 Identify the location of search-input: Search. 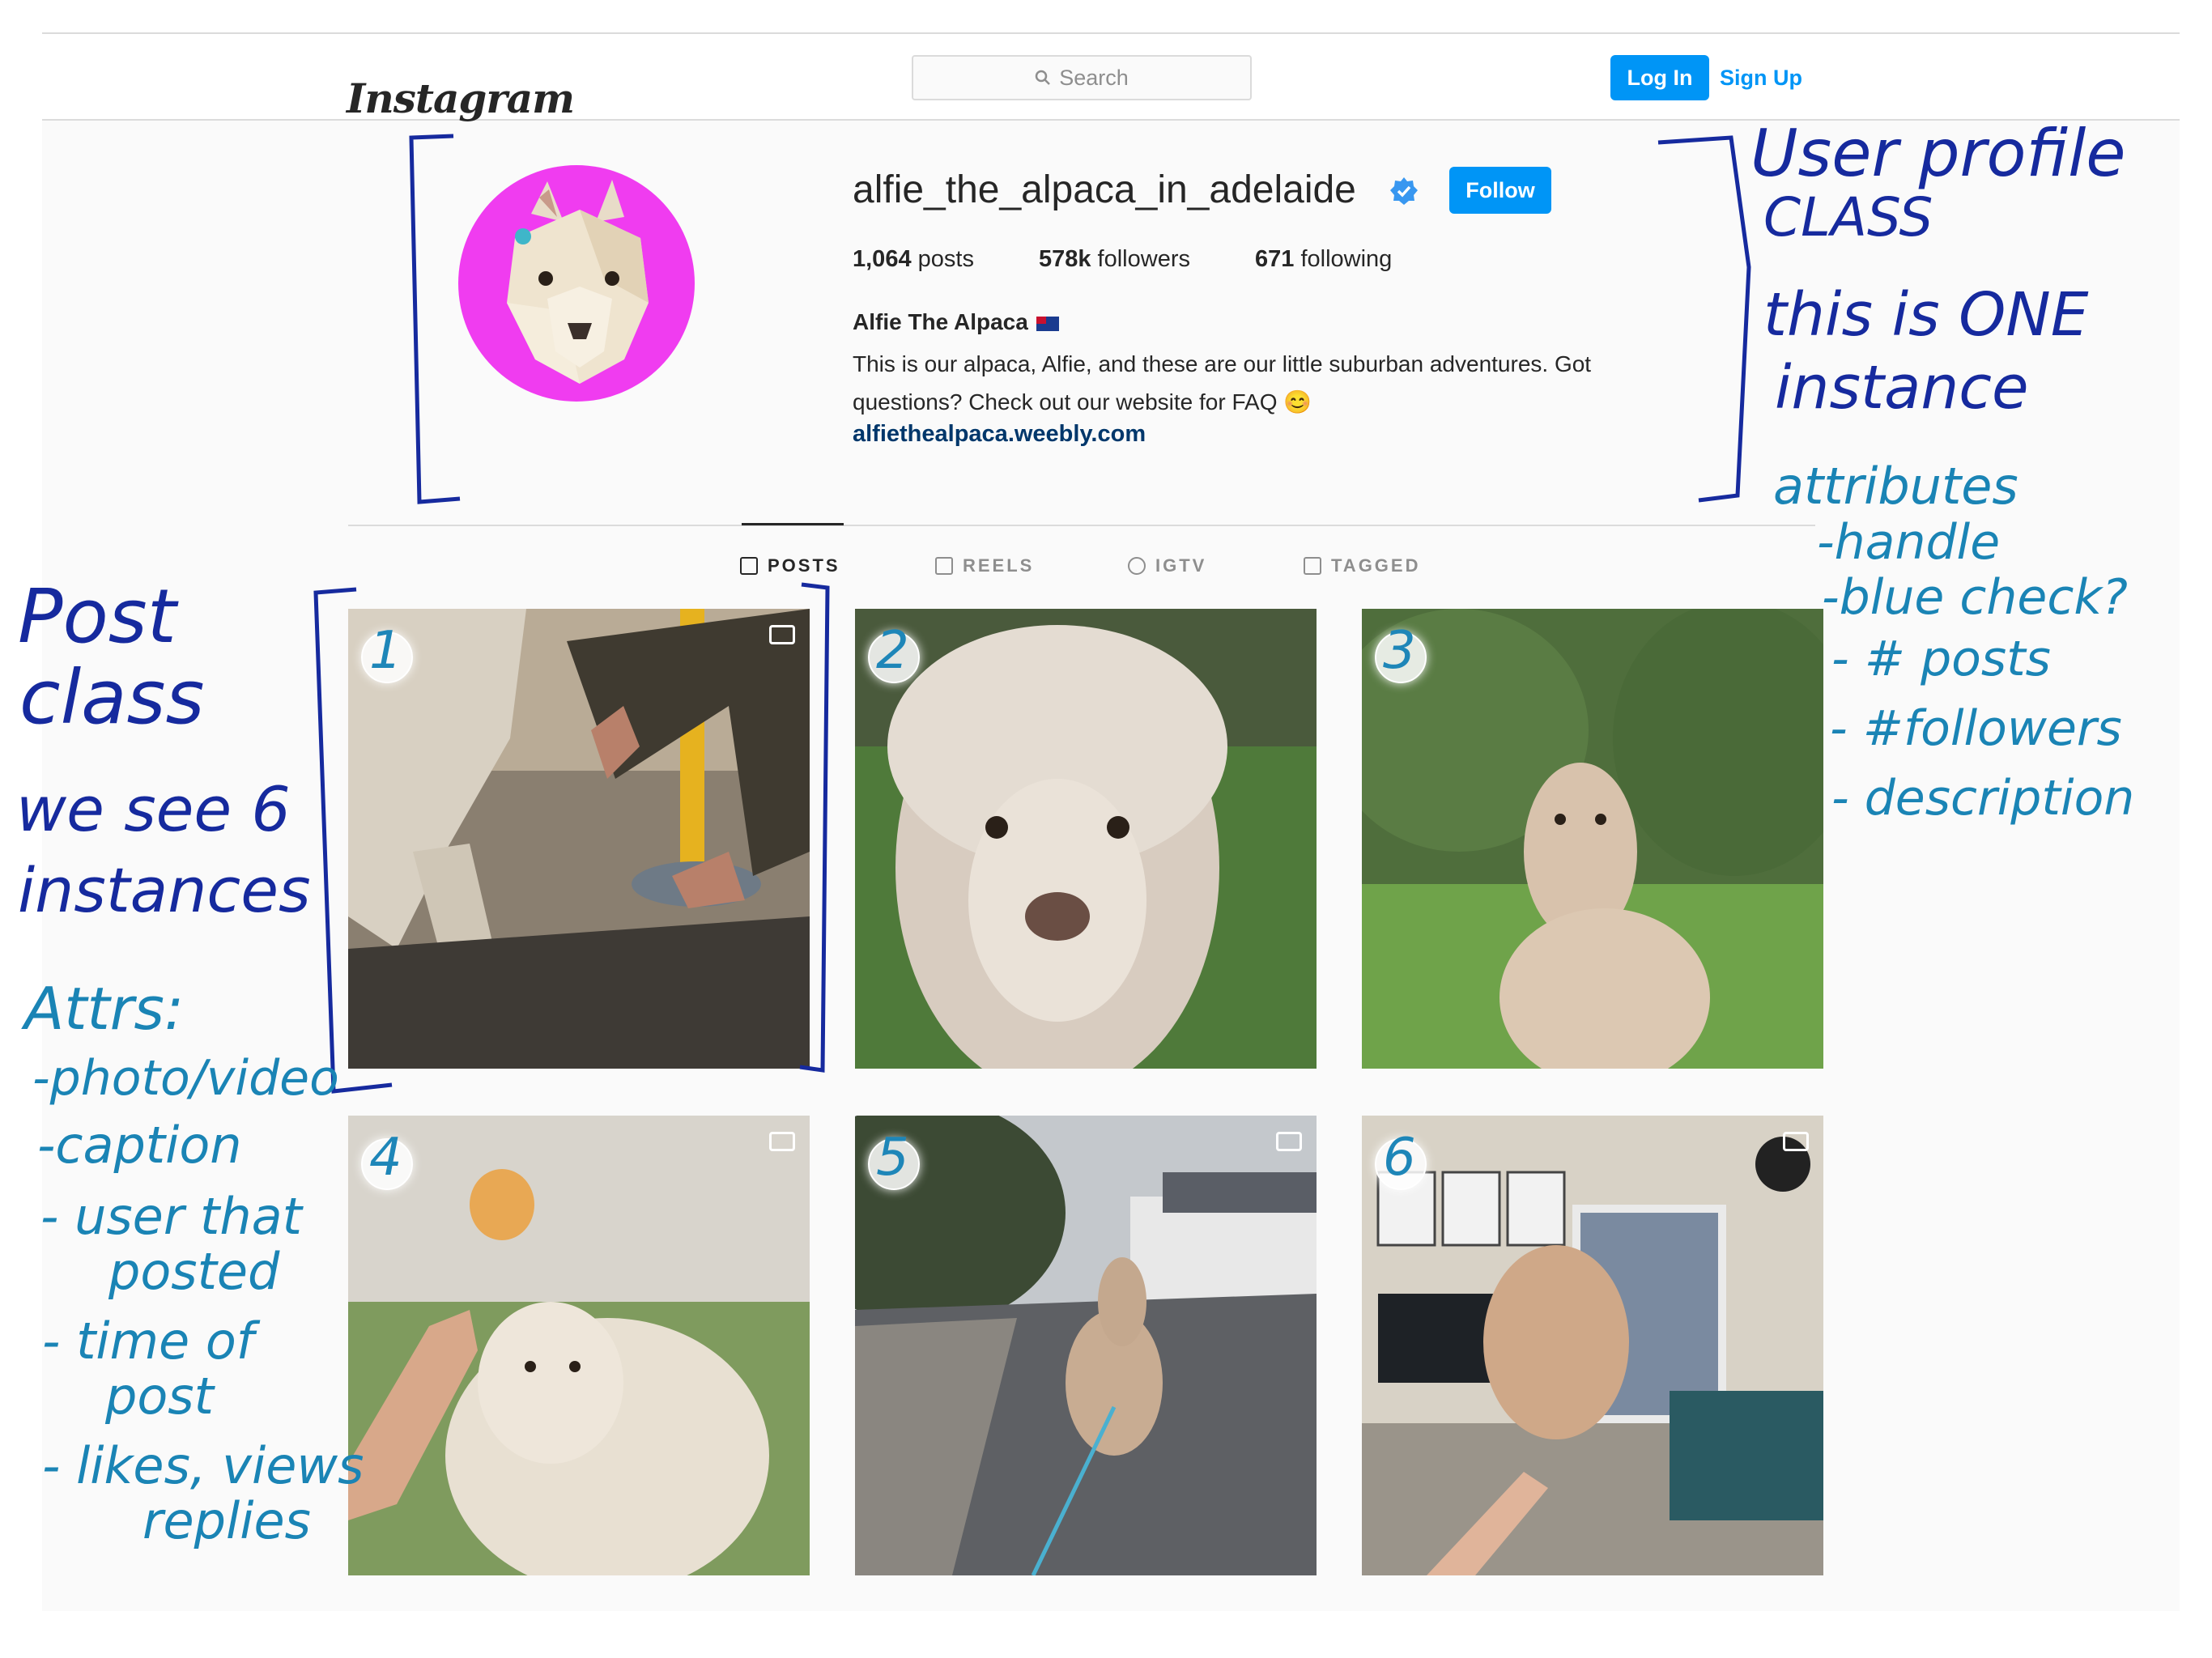
(1082, 77).